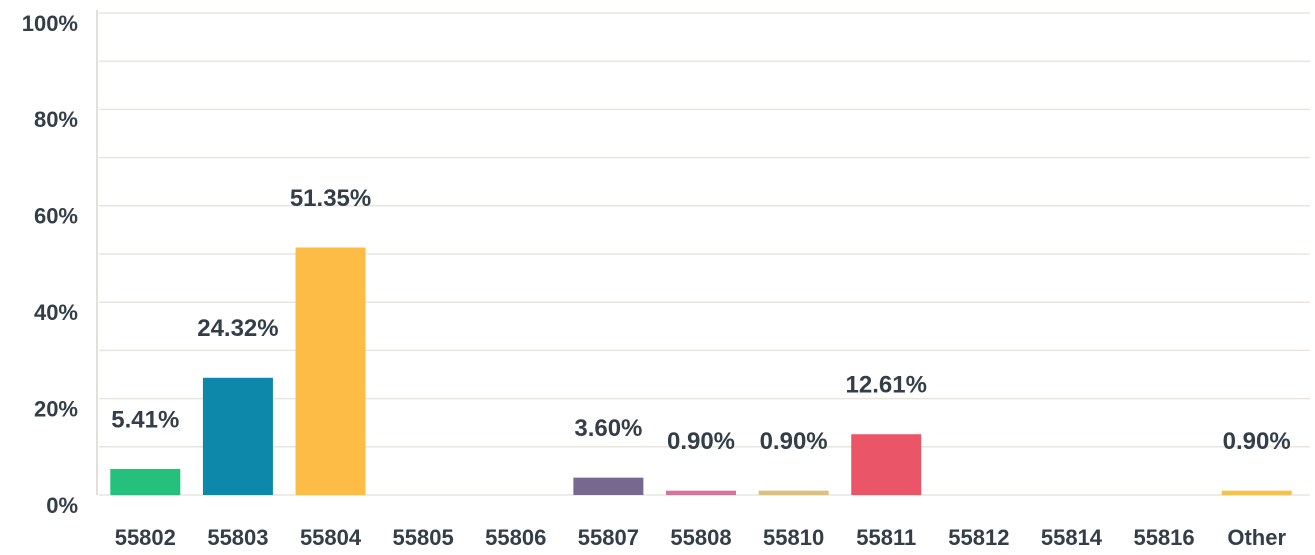 This screenshot has height=555, width=1315. What do you see at coordinates (237, 537) in the screenshot?
I see `x-tick-label: 55803` at bounding box center [237, 537].